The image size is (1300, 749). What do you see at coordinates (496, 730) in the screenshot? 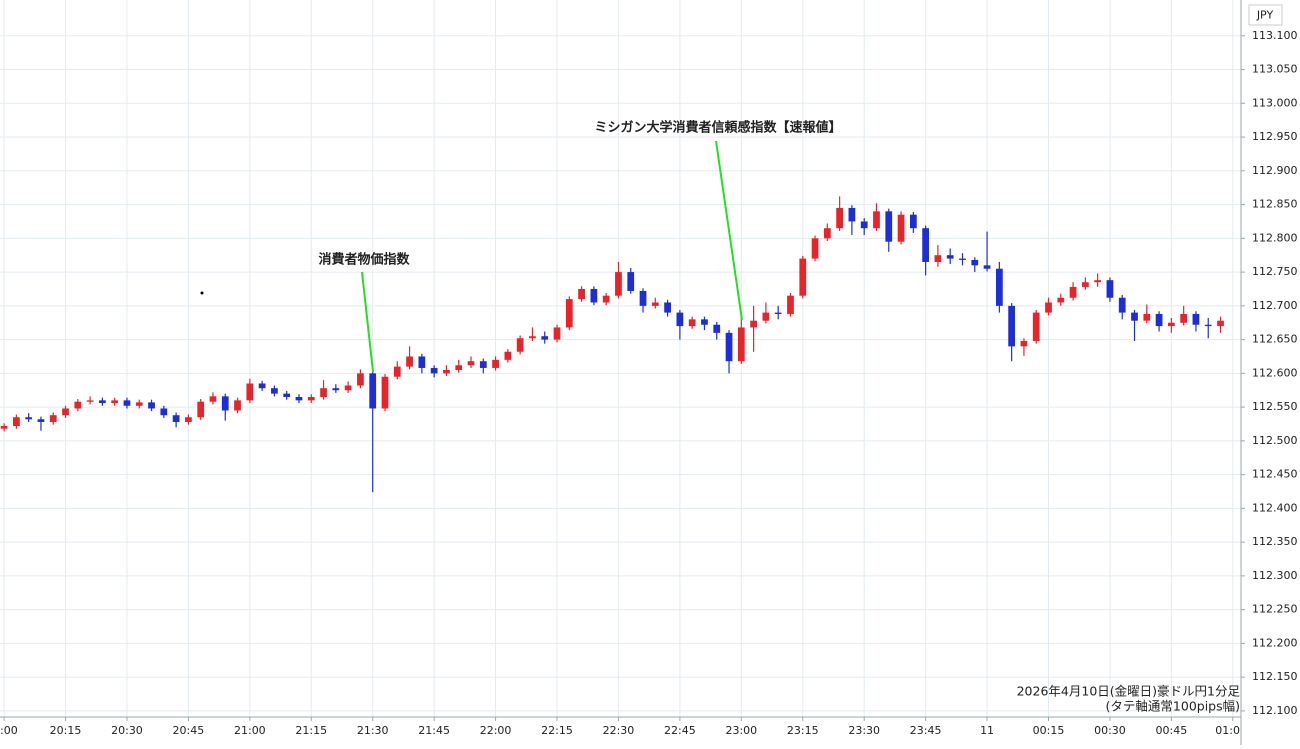
I see `x-tick-label: 22:00` at bounding box center [496, 730].